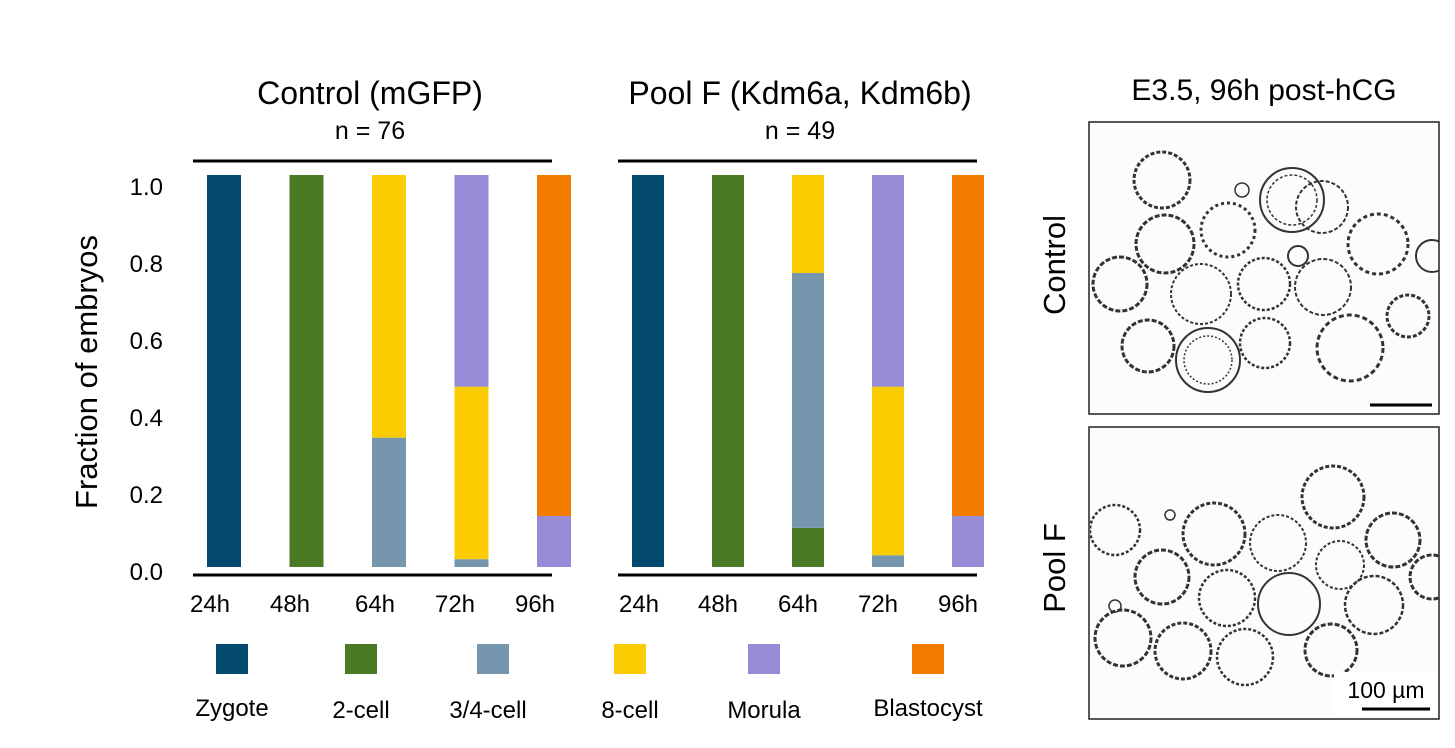 The height and width of the screenshot is (748, 1455). What do you see at coordinates (146, 264) in the screenshot?
I see `y-tick-label: 0.8` at bounding box center [146, 264].